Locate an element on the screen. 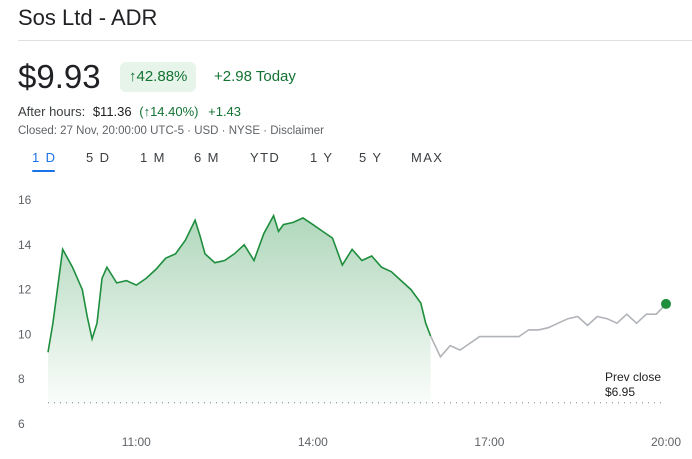 The height and width of the screenshot is (459, 692). tab-6m: 6 M is located at coordinates (207, 157).